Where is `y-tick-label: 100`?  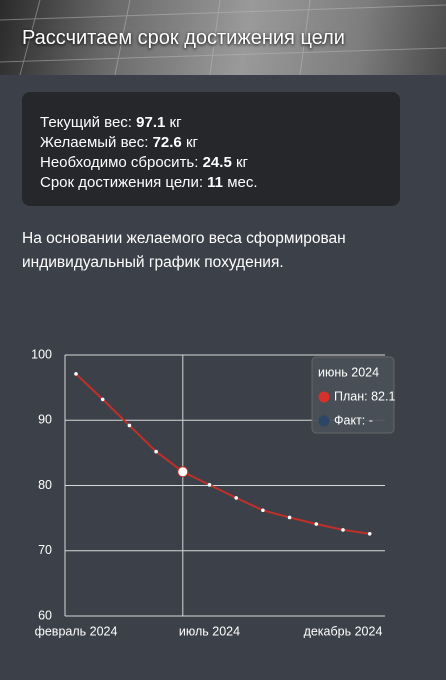
y-tick-label: 100 is located at coordinates (41, 354).